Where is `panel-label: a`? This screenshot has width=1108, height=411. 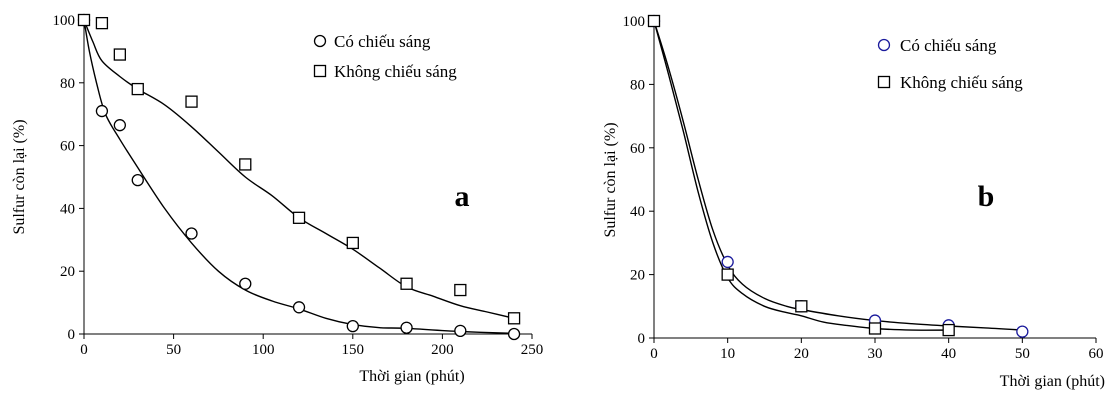 panel-label: a is located at coordinates (462, 196).